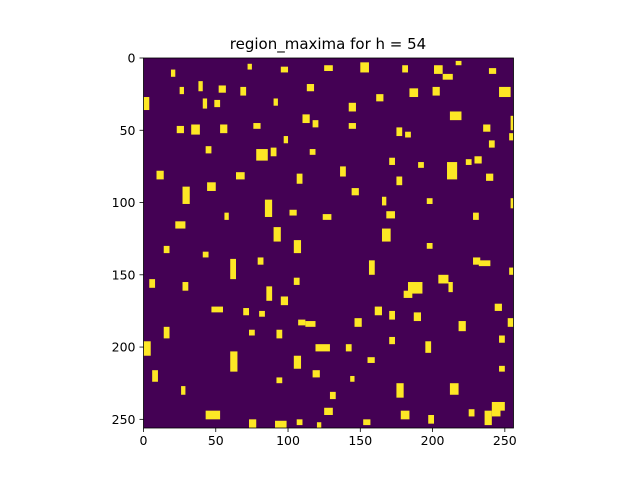  Describe the element at coordinates (124, 419) in the screenshot. I see `y-tick-label: 250` at that location.